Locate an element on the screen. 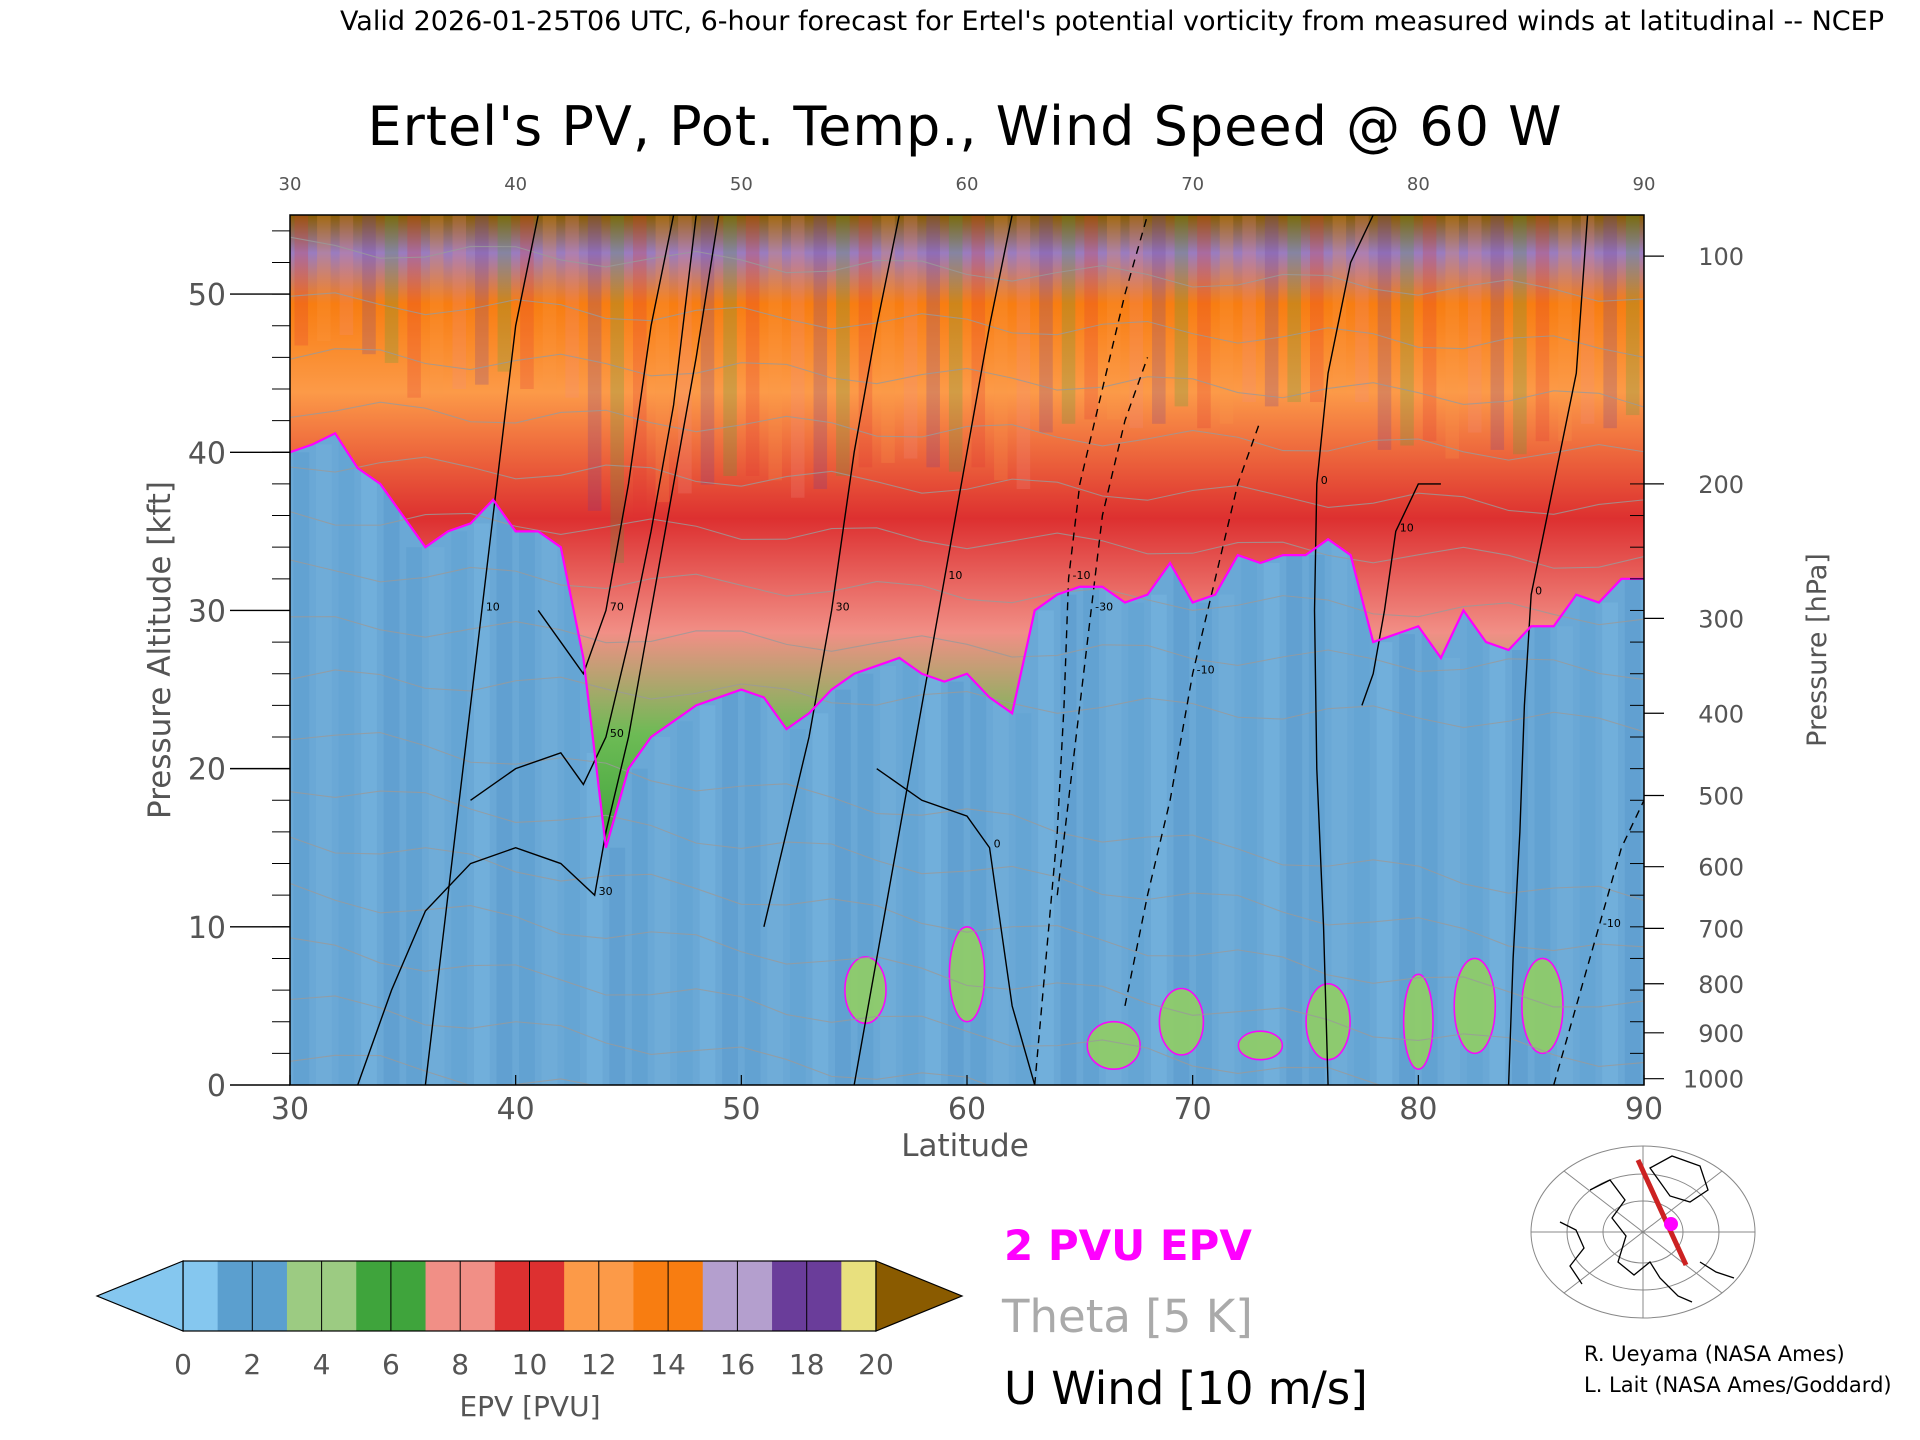  latitude-top-tick-label: 60 is located at coordinates (967, 184).